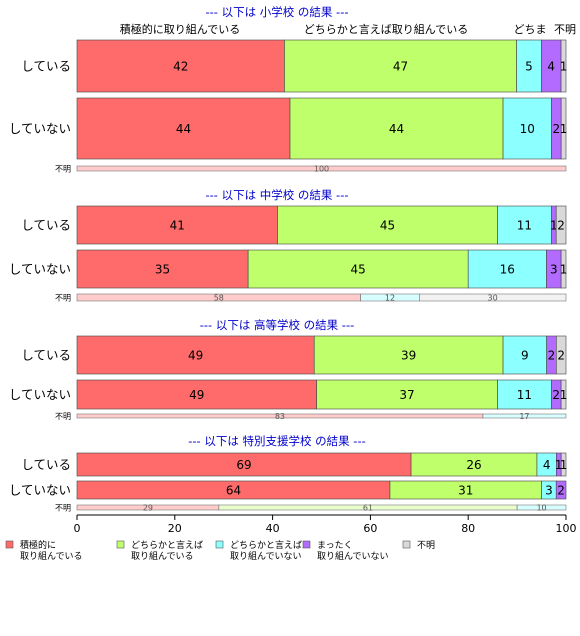 The height and width of the screenshot is (636, 580). I want to click on bar-value-label: 45, so click(358, 270).